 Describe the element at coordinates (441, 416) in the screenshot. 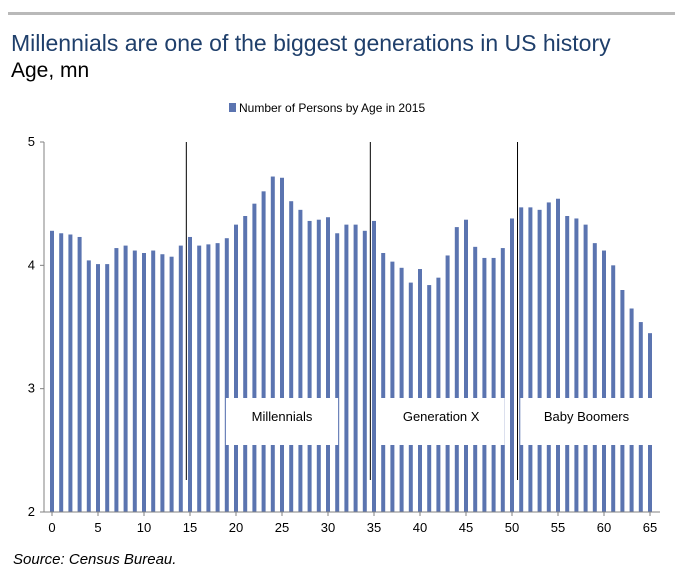

I see `annotation-label: Generation X` at that location.